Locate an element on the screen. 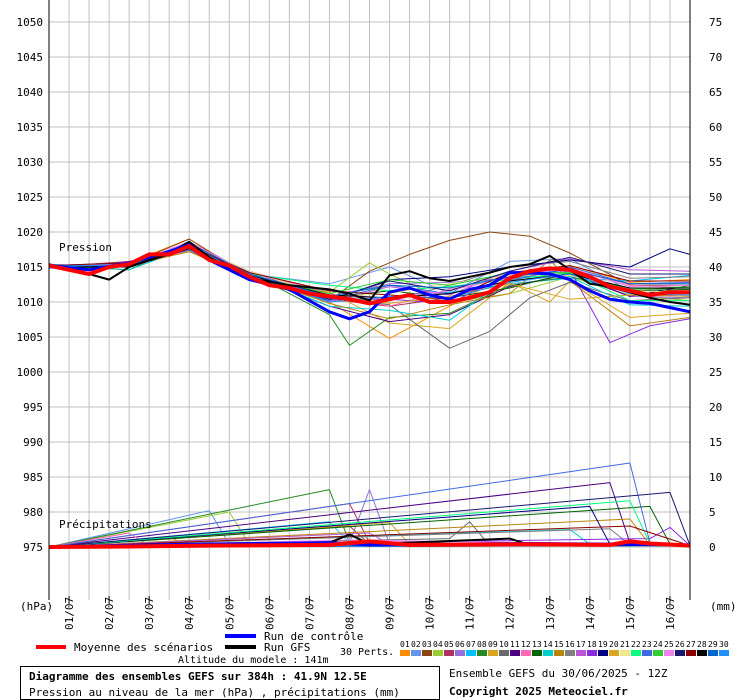  pert-legend-number: 05 is located at coordinates (449, 644).